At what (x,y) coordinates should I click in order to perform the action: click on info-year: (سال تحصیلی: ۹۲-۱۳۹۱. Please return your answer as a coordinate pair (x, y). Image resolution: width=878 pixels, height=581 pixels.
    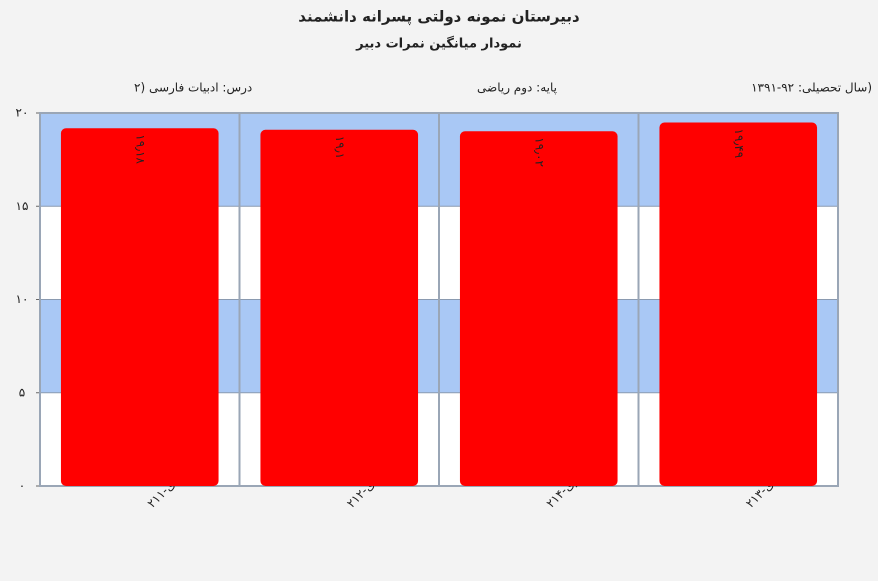
    Looking at the image, I should click on (811, 88).